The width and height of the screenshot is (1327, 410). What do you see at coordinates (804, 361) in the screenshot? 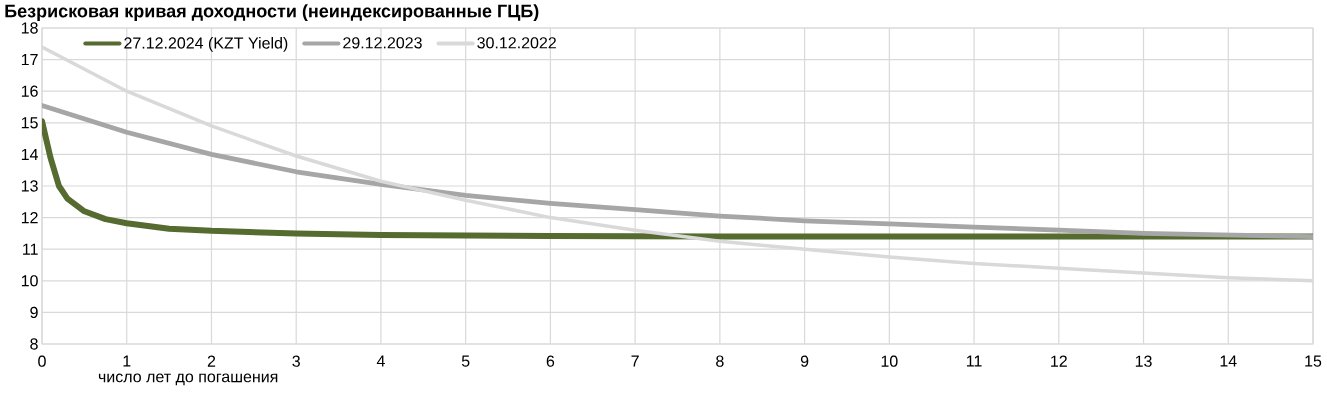
I see `x-tick-label: 9` at bounding box center [804, 361].